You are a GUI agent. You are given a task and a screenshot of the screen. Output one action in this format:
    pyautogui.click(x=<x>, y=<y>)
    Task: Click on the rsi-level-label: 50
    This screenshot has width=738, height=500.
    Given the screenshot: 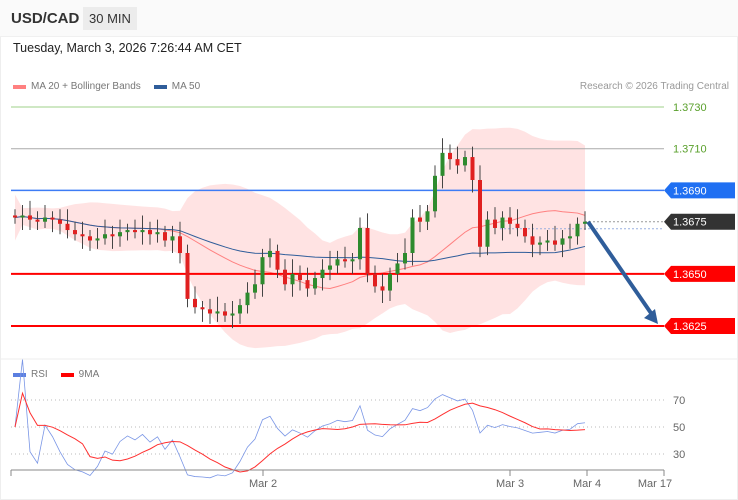 What is the action you would take?
    pyautogui.click(x=679, y=428)
    